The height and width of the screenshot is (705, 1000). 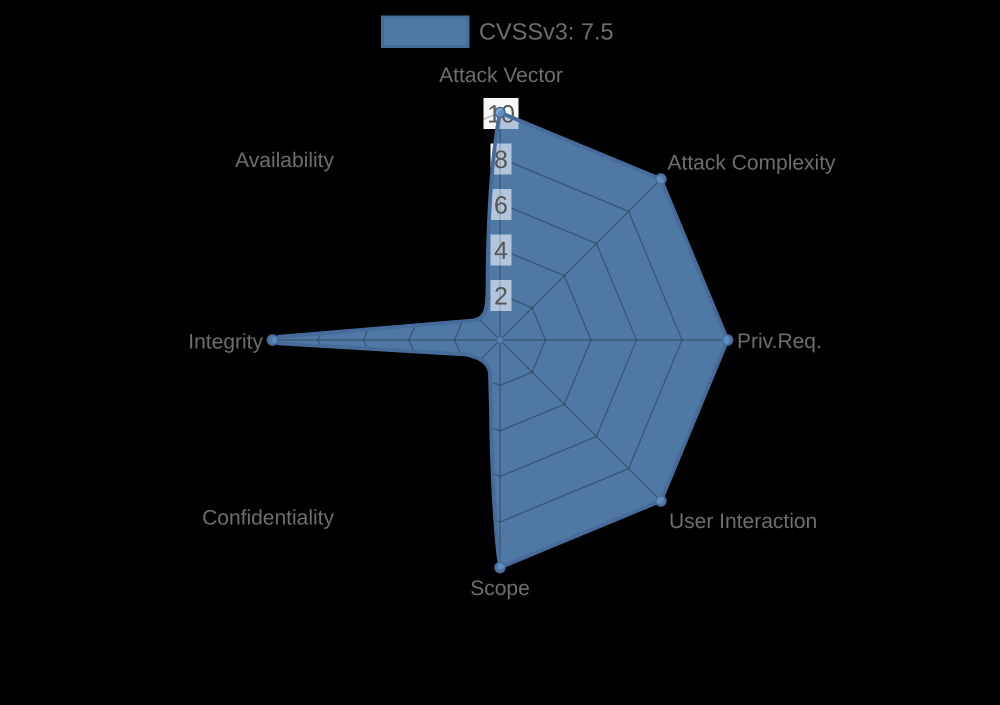 I want to click on svg-text: Confidentiality, so click(x=268, y=518).